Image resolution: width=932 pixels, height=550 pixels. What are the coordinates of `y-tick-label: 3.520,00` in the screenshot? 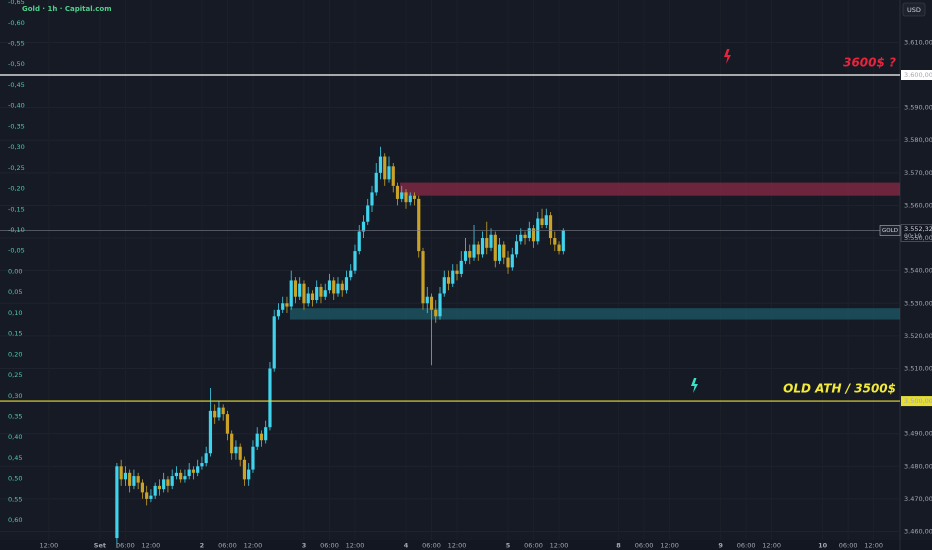 It's located at (918, 336).